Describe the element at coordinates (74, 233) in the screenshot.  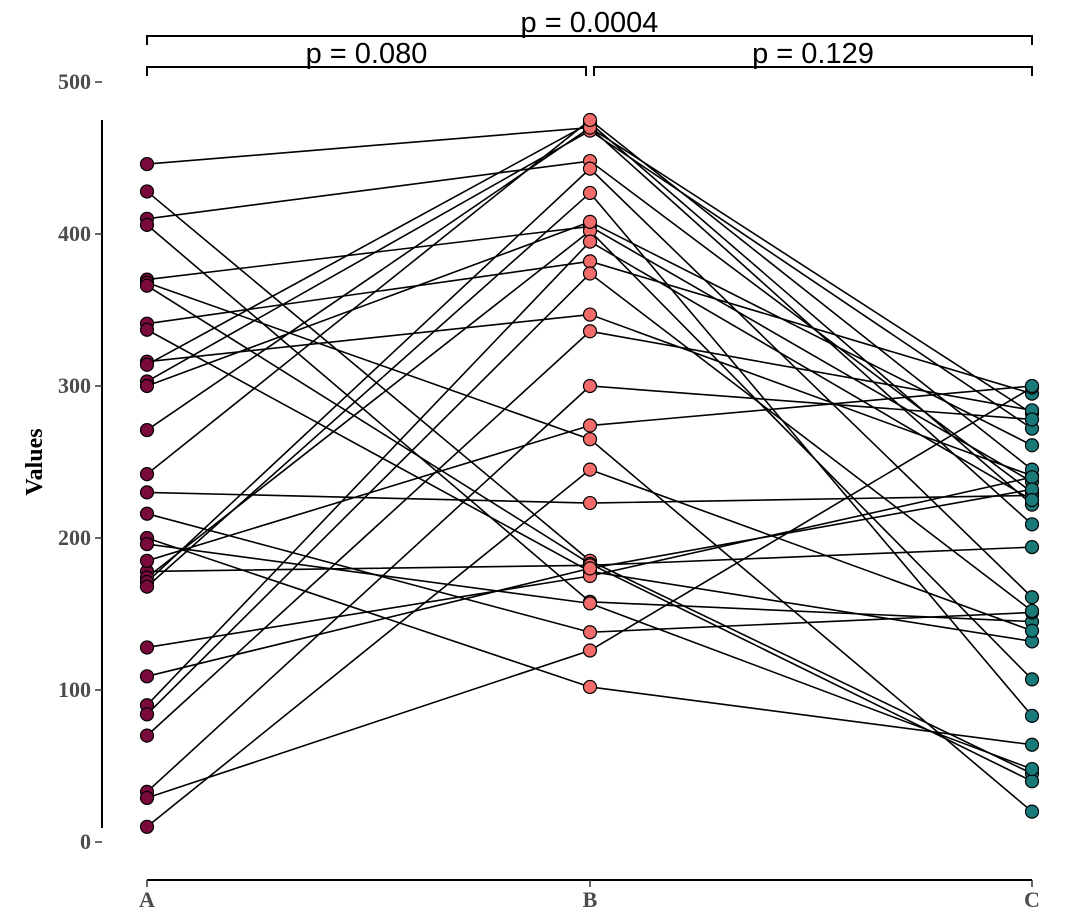
I see `y-tick-label: 400` at that location.